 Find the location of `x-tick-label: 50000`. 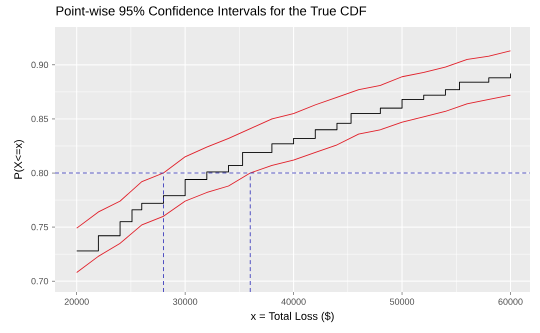

x-tick-label: 50000 is located at coordinates (402, 301).